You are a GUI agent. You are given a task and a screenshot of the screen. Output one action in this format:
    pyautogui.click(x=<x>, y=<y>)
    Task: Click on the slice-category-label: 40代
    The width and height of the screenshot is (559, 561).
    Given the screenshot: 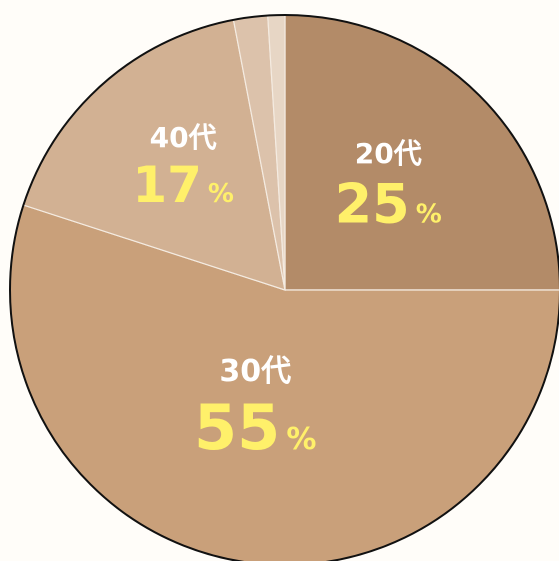 What is the action you would take?
    pyautogui.click(x=183, y=137)
    